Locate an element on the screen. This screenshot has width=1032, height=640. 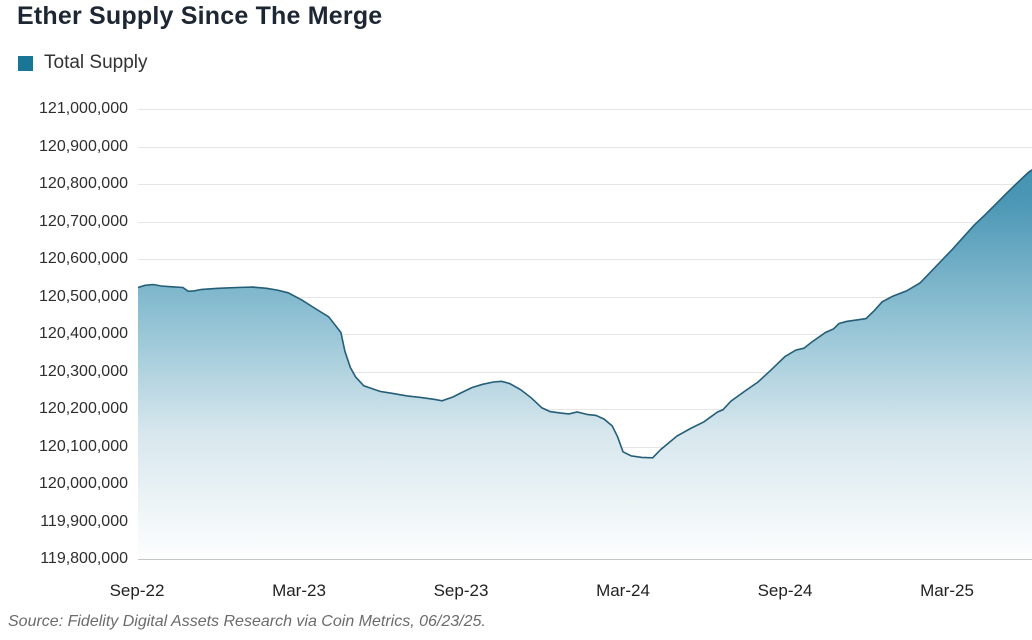
y-tick-label: 119,900,000 is located at coordinates (84, 521).